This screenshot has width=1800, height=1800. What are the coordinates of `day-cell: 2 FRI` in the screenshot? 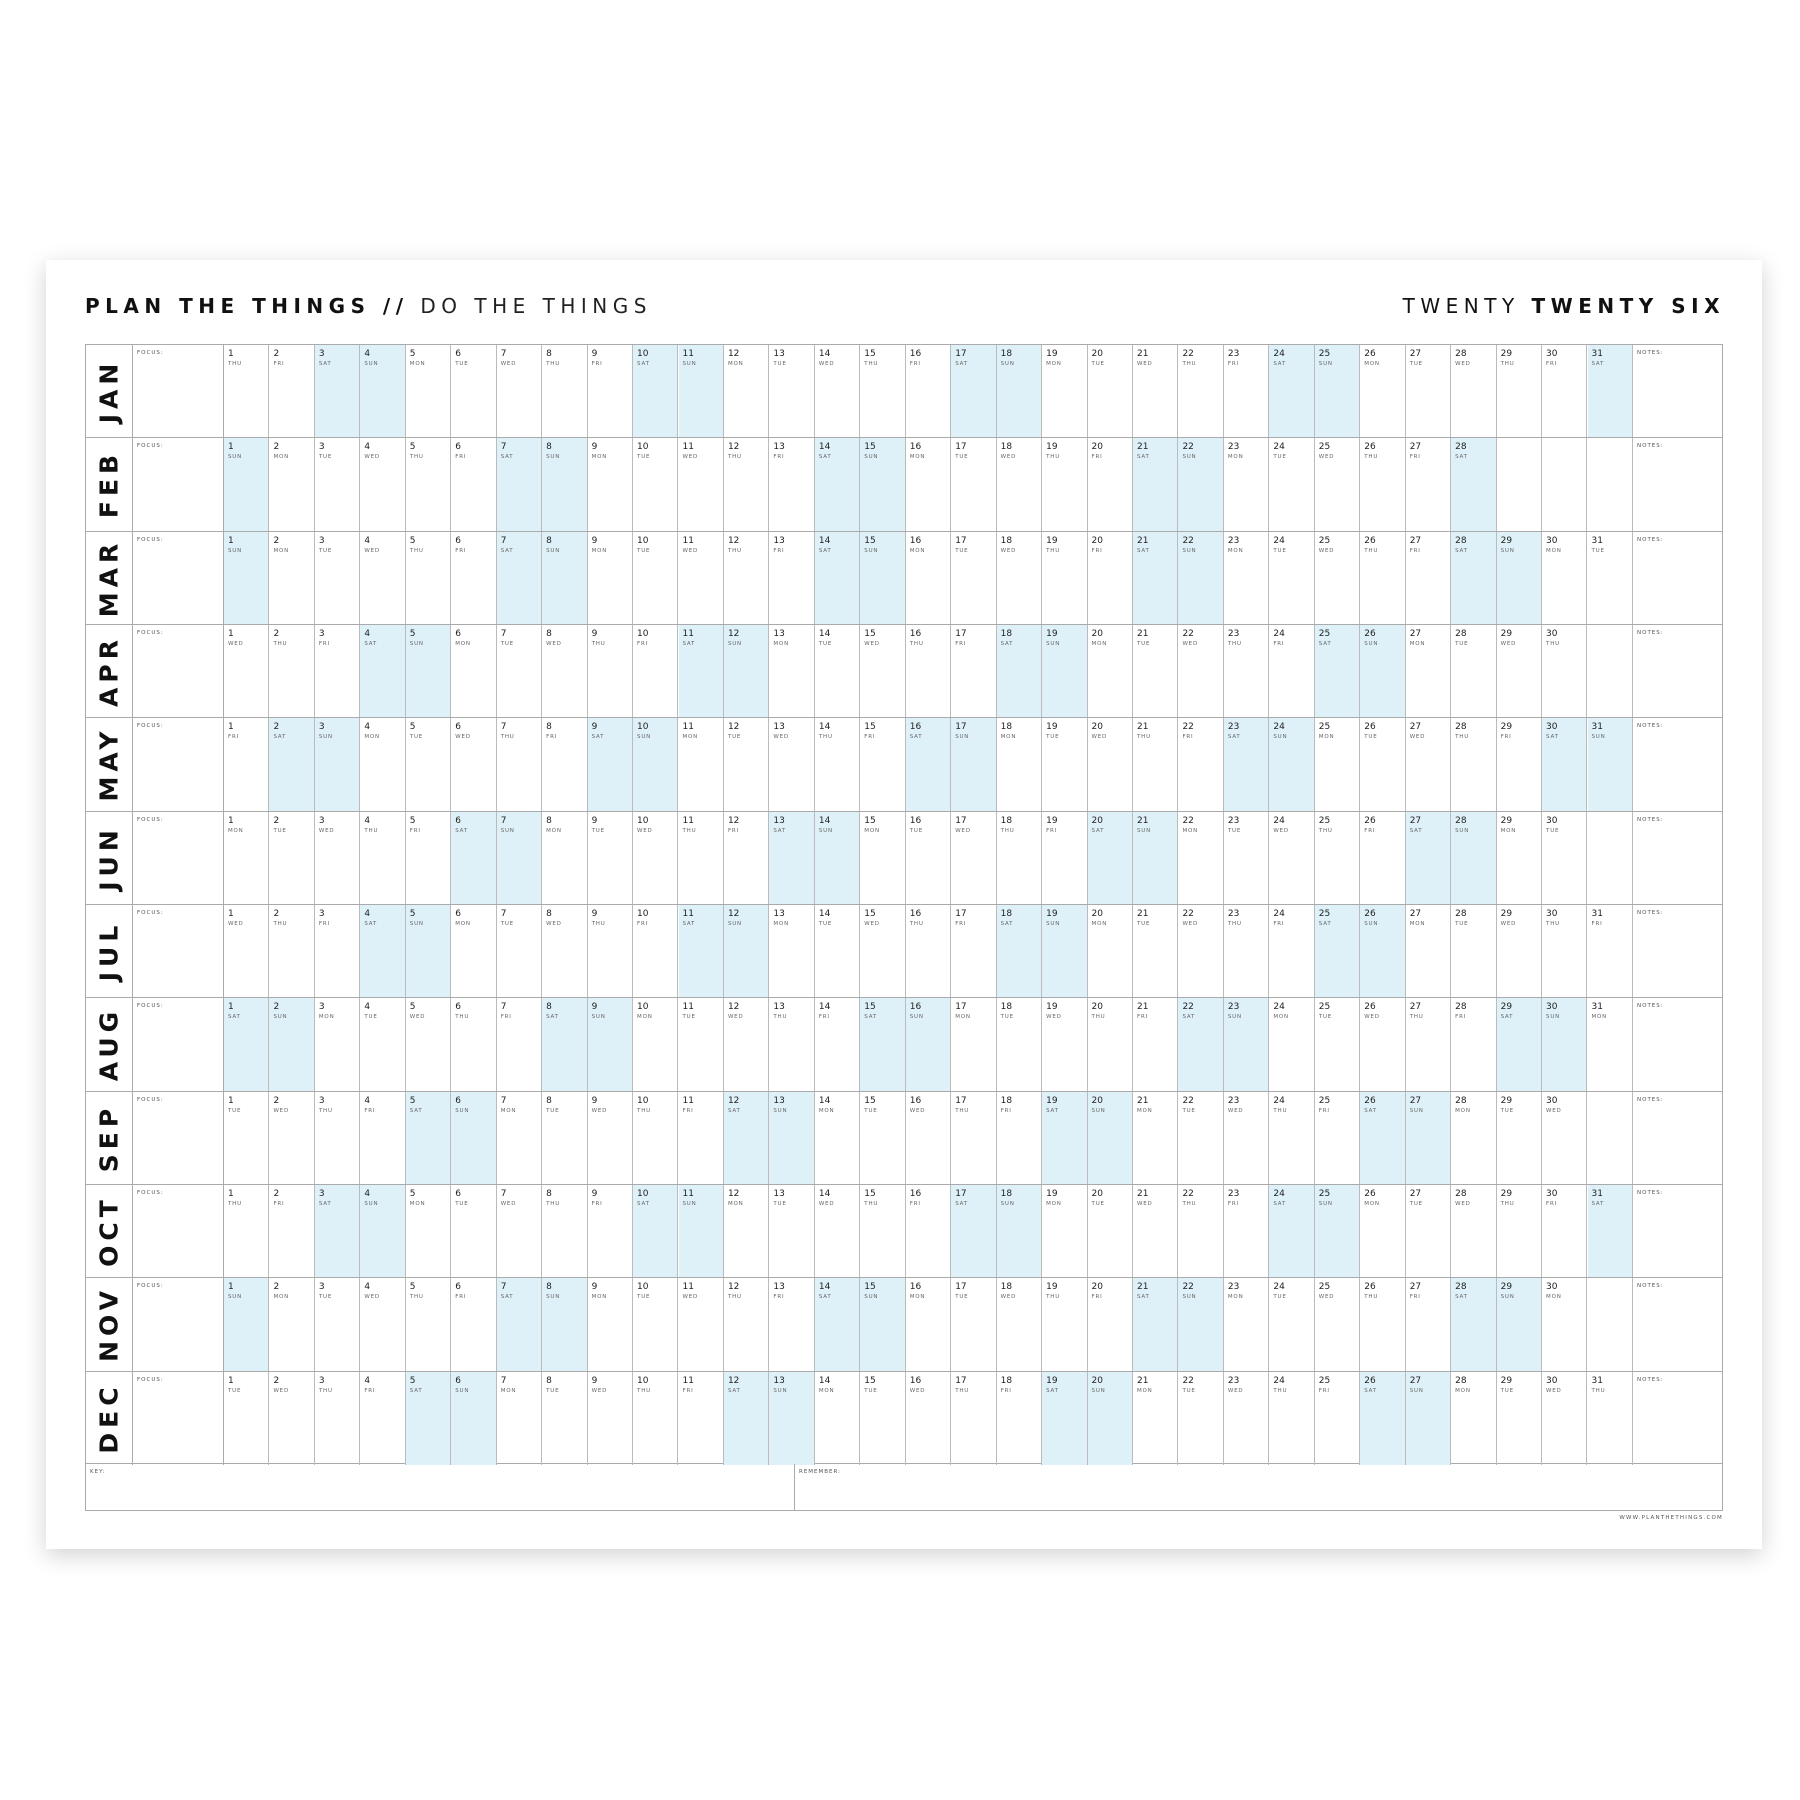 It's located at (292, 391).